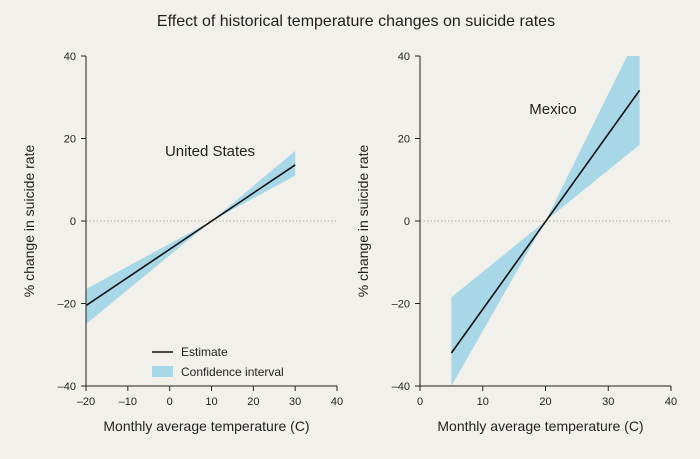 The image size is (700, 459). Describe the element at coordinates (204, 352) in the screenshot. I see `legend-estimate-label: Estimate` at that location.